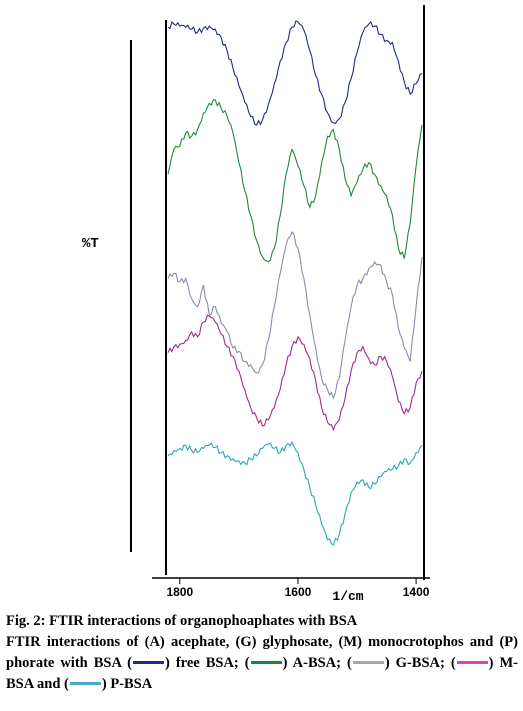 Image resolution: width=523 pixels, height=711 pixels. Describe the element at coordinates (295, 72) in the screenshot. I see `series-line-free-bsa` at that location.